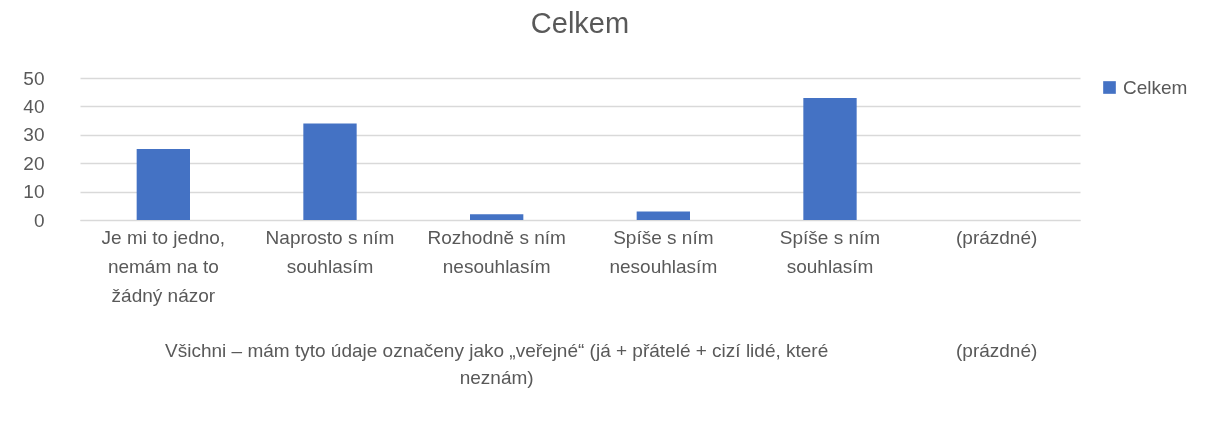 The height and width of the screenshot is (440, 1207). Describe the element at coordinates (39, 220) in the screenshot. I see `y-tick-label: 0` at that location.